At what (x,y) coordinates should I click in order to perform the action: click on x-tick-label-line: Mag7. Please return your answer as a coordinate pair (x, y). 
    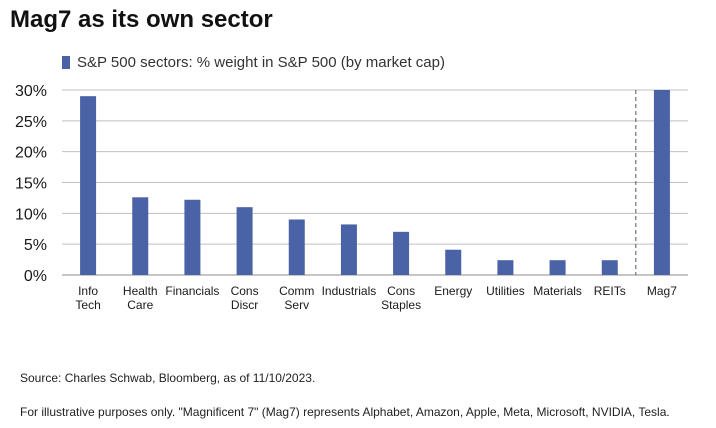
    Looking at the image, I should click on (662, 291).